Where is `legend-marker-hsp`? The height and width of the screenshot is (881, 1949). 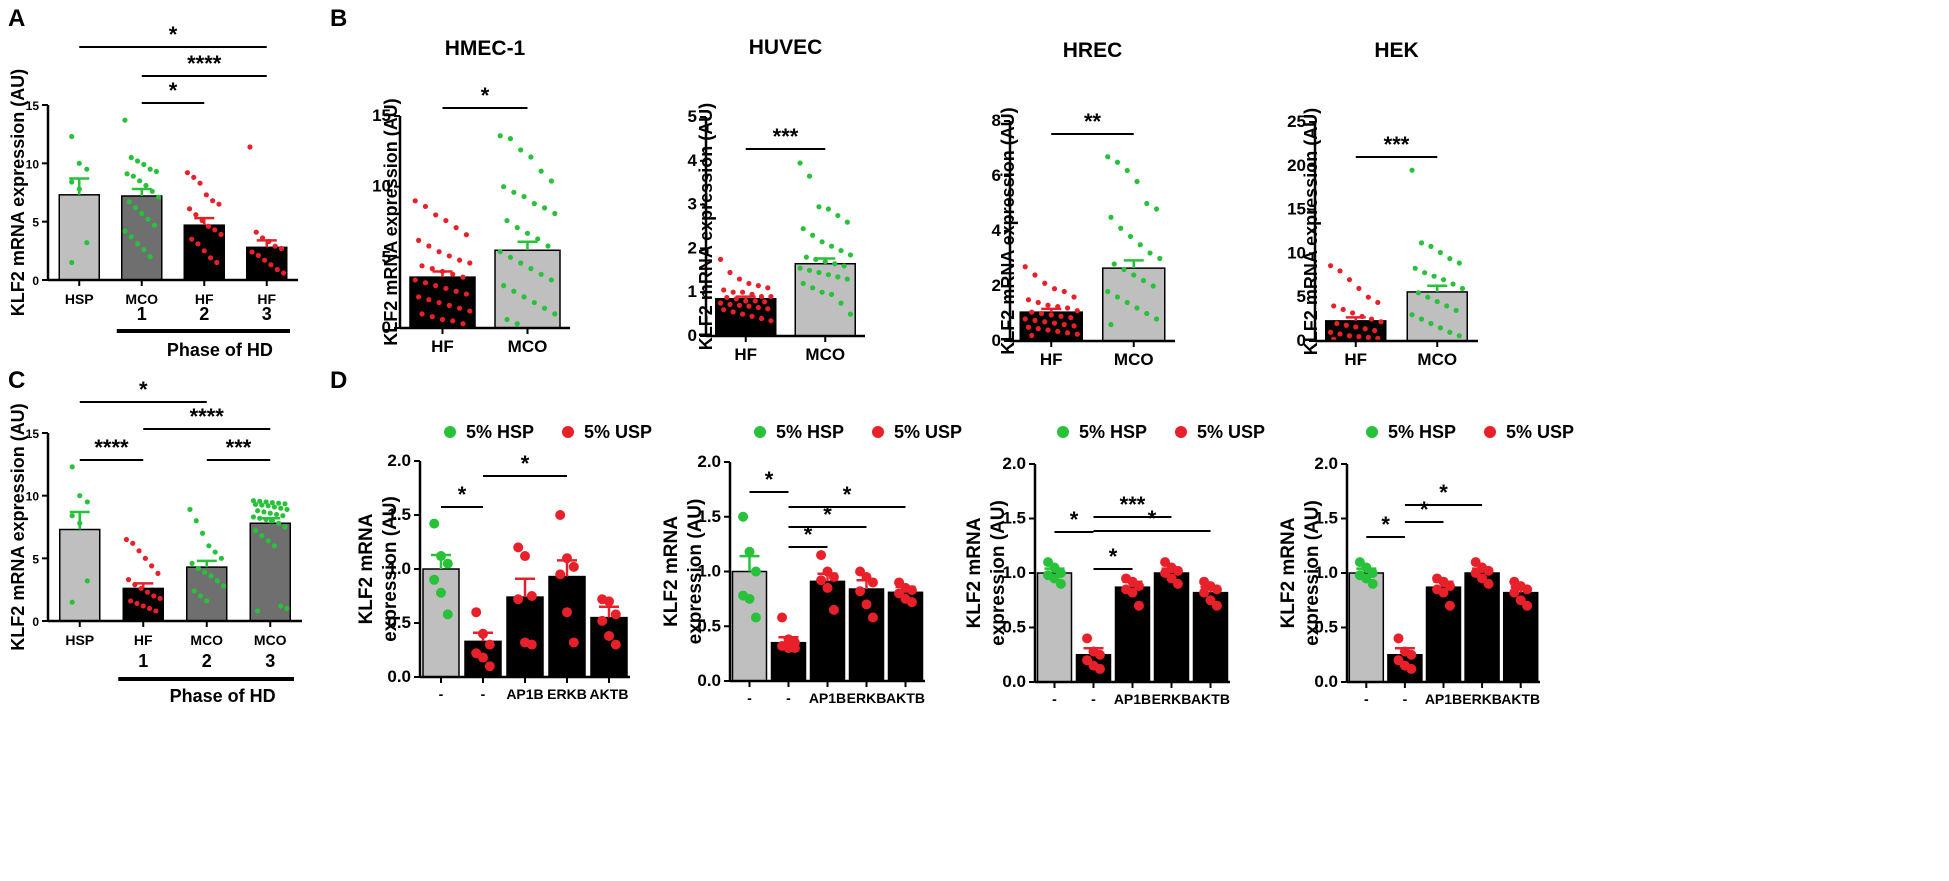 legend-marker-hsp is located at coordinates (1372, 432).